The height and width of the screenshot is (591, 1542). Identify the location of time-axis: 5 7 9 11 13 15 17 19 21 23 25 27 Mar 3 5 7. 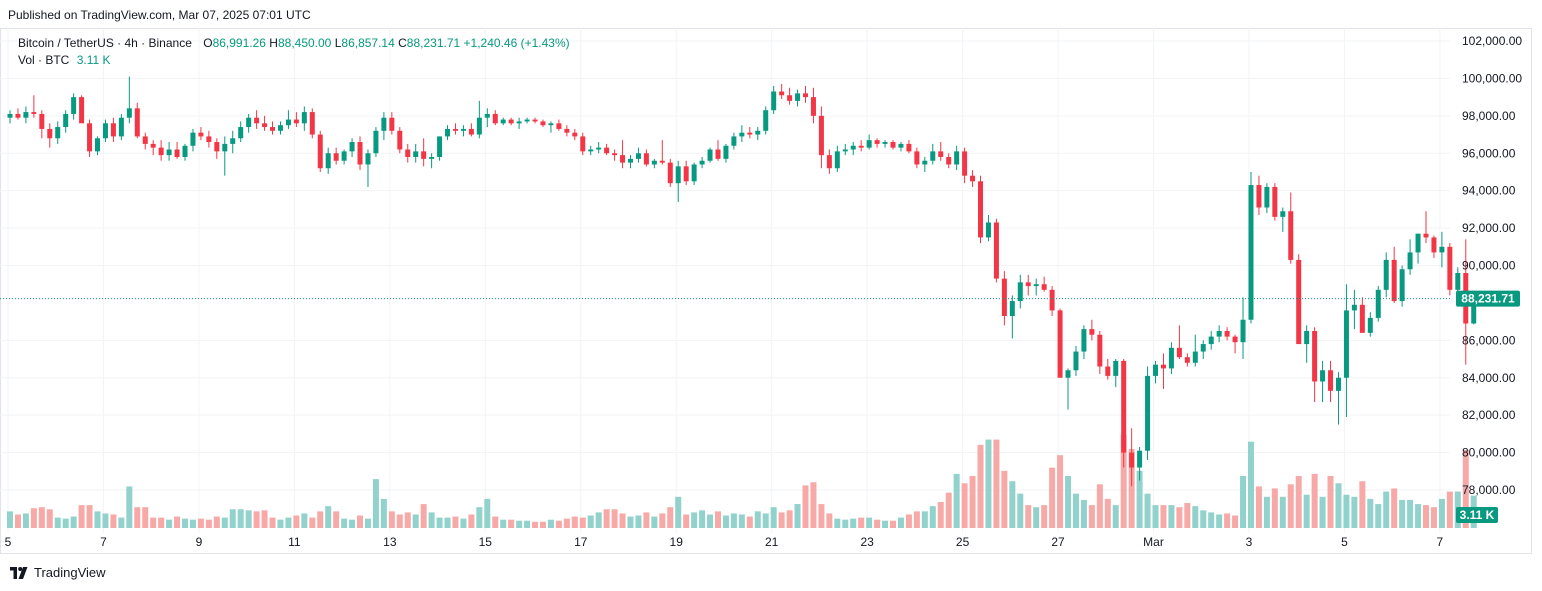
(724, 542).